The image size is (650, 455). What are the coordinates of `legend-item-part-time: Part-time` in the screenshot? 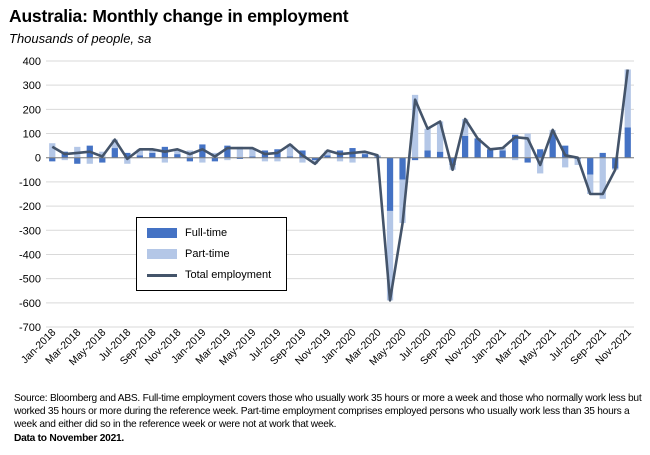 It's located at (188, 254).